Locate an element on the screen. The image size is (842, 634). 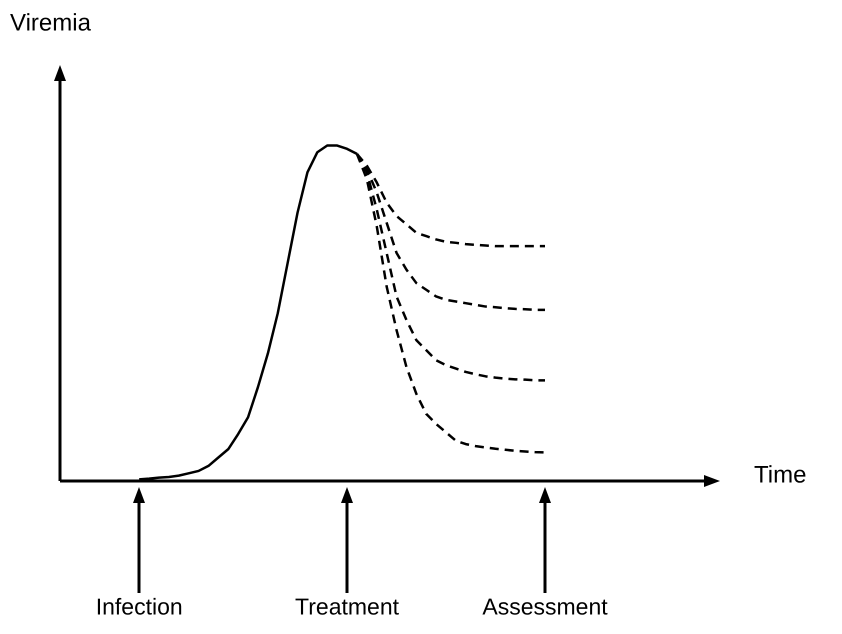
x-tick-label: Treatment is located at coordinates (347, 606).